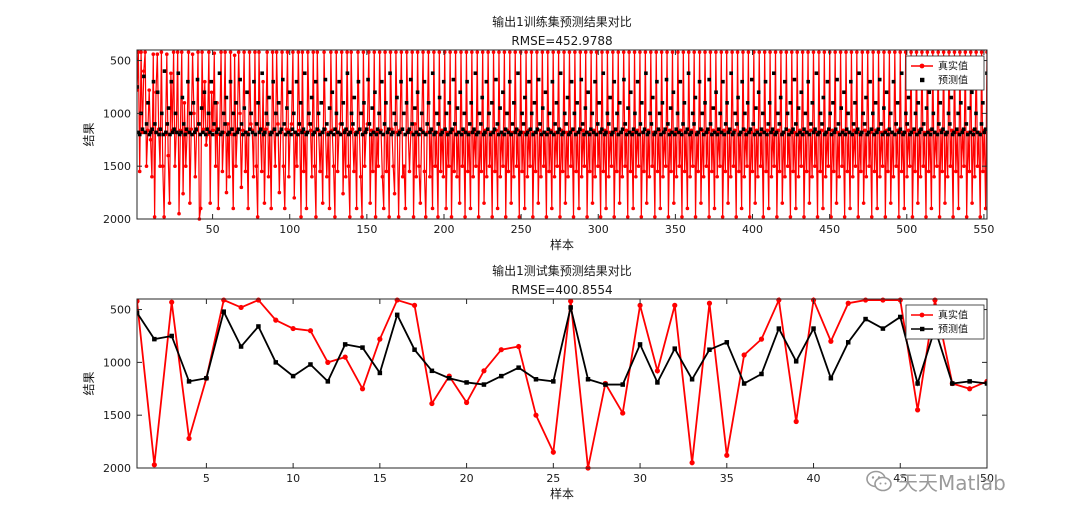 The width and height of the screenshot is (1080, 527). I want to click on x-axis-label: 样本, so click(562, 493).